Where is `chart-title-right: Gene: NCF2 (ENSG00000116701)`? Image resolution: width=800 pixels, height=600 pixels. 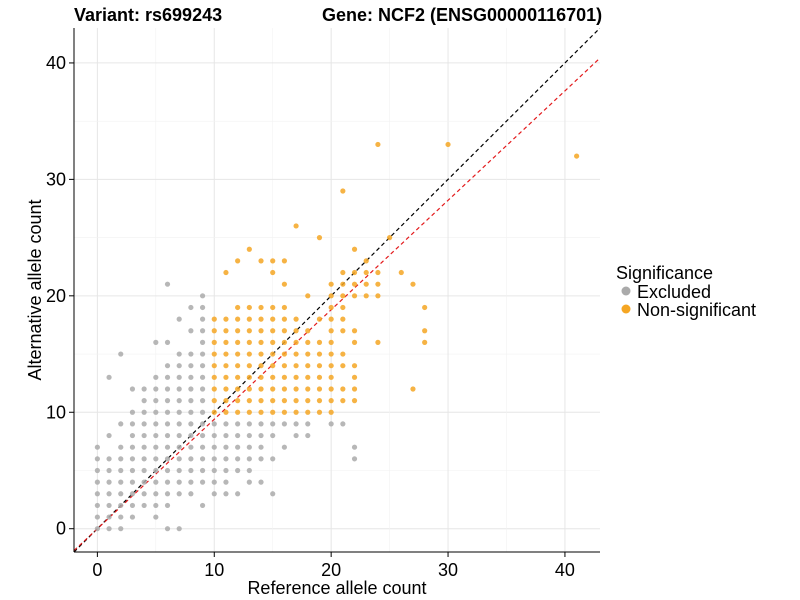
chart-title-right: Gene: NCF2 (ENSG00000116701) is located at coordinates (462, 15).